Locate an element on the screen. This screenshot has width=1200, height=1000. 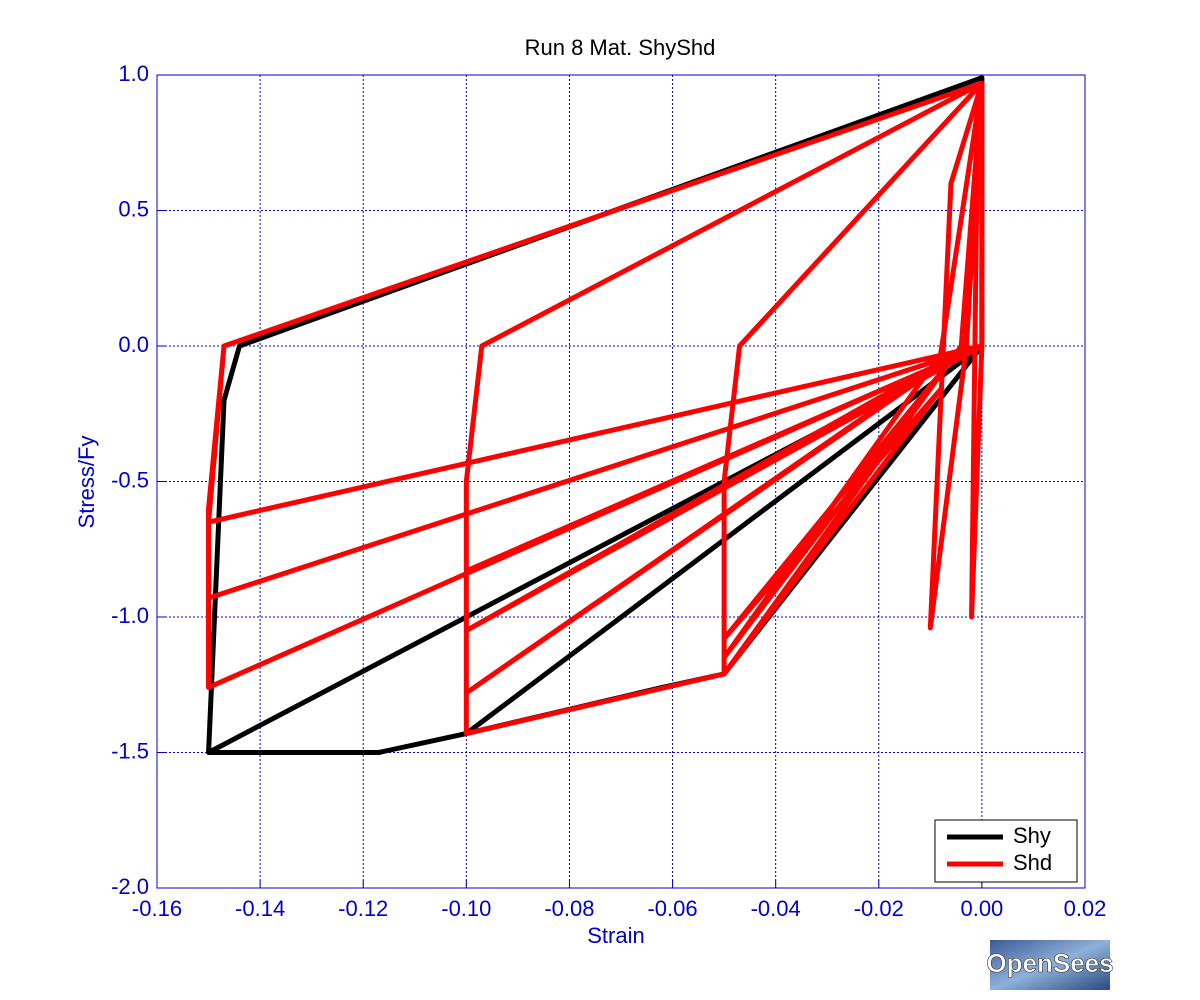
x-tick-label: -0.02 is located at coordinates (879, 908).